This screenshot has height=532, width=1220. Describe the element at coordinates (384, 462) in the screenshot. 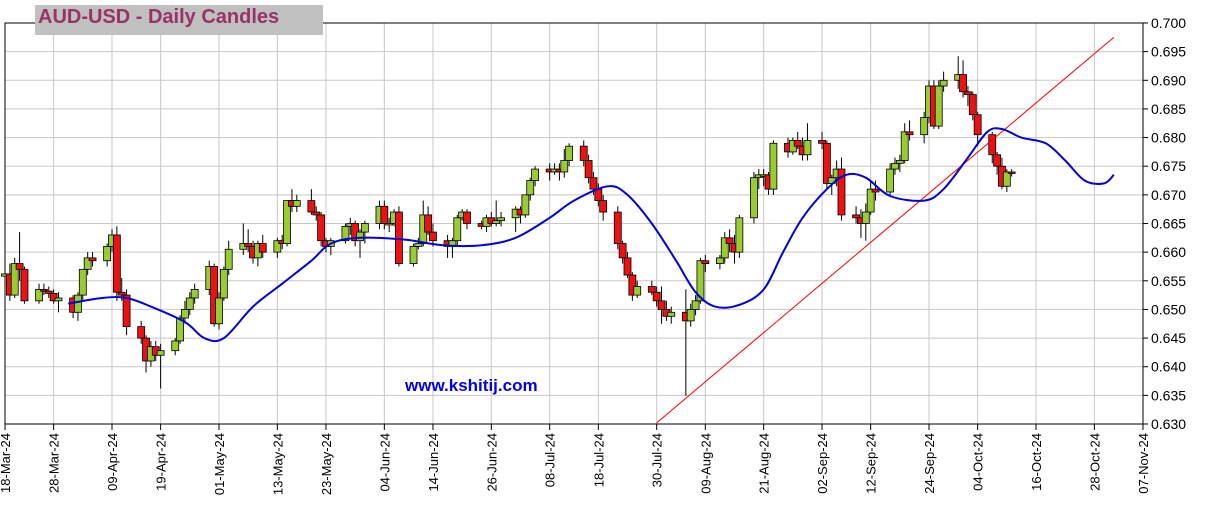

I see `x-tick-label: 04-Jun-24` at that location.